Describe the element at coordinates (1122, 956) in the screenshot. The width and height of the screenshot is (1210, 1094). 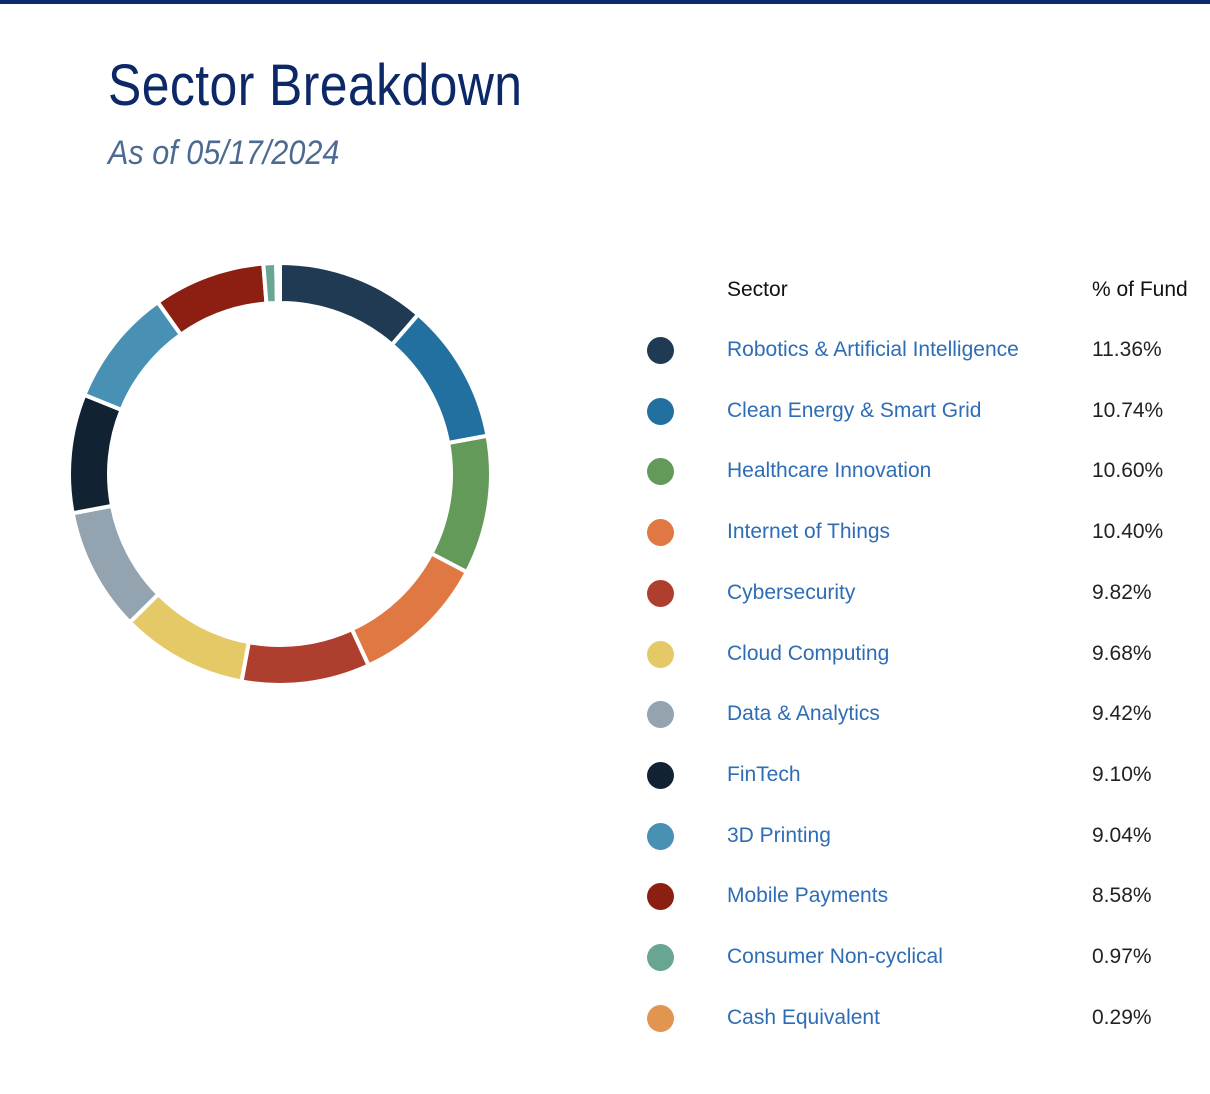
I see `sector-percent: 0.97%` at that location.